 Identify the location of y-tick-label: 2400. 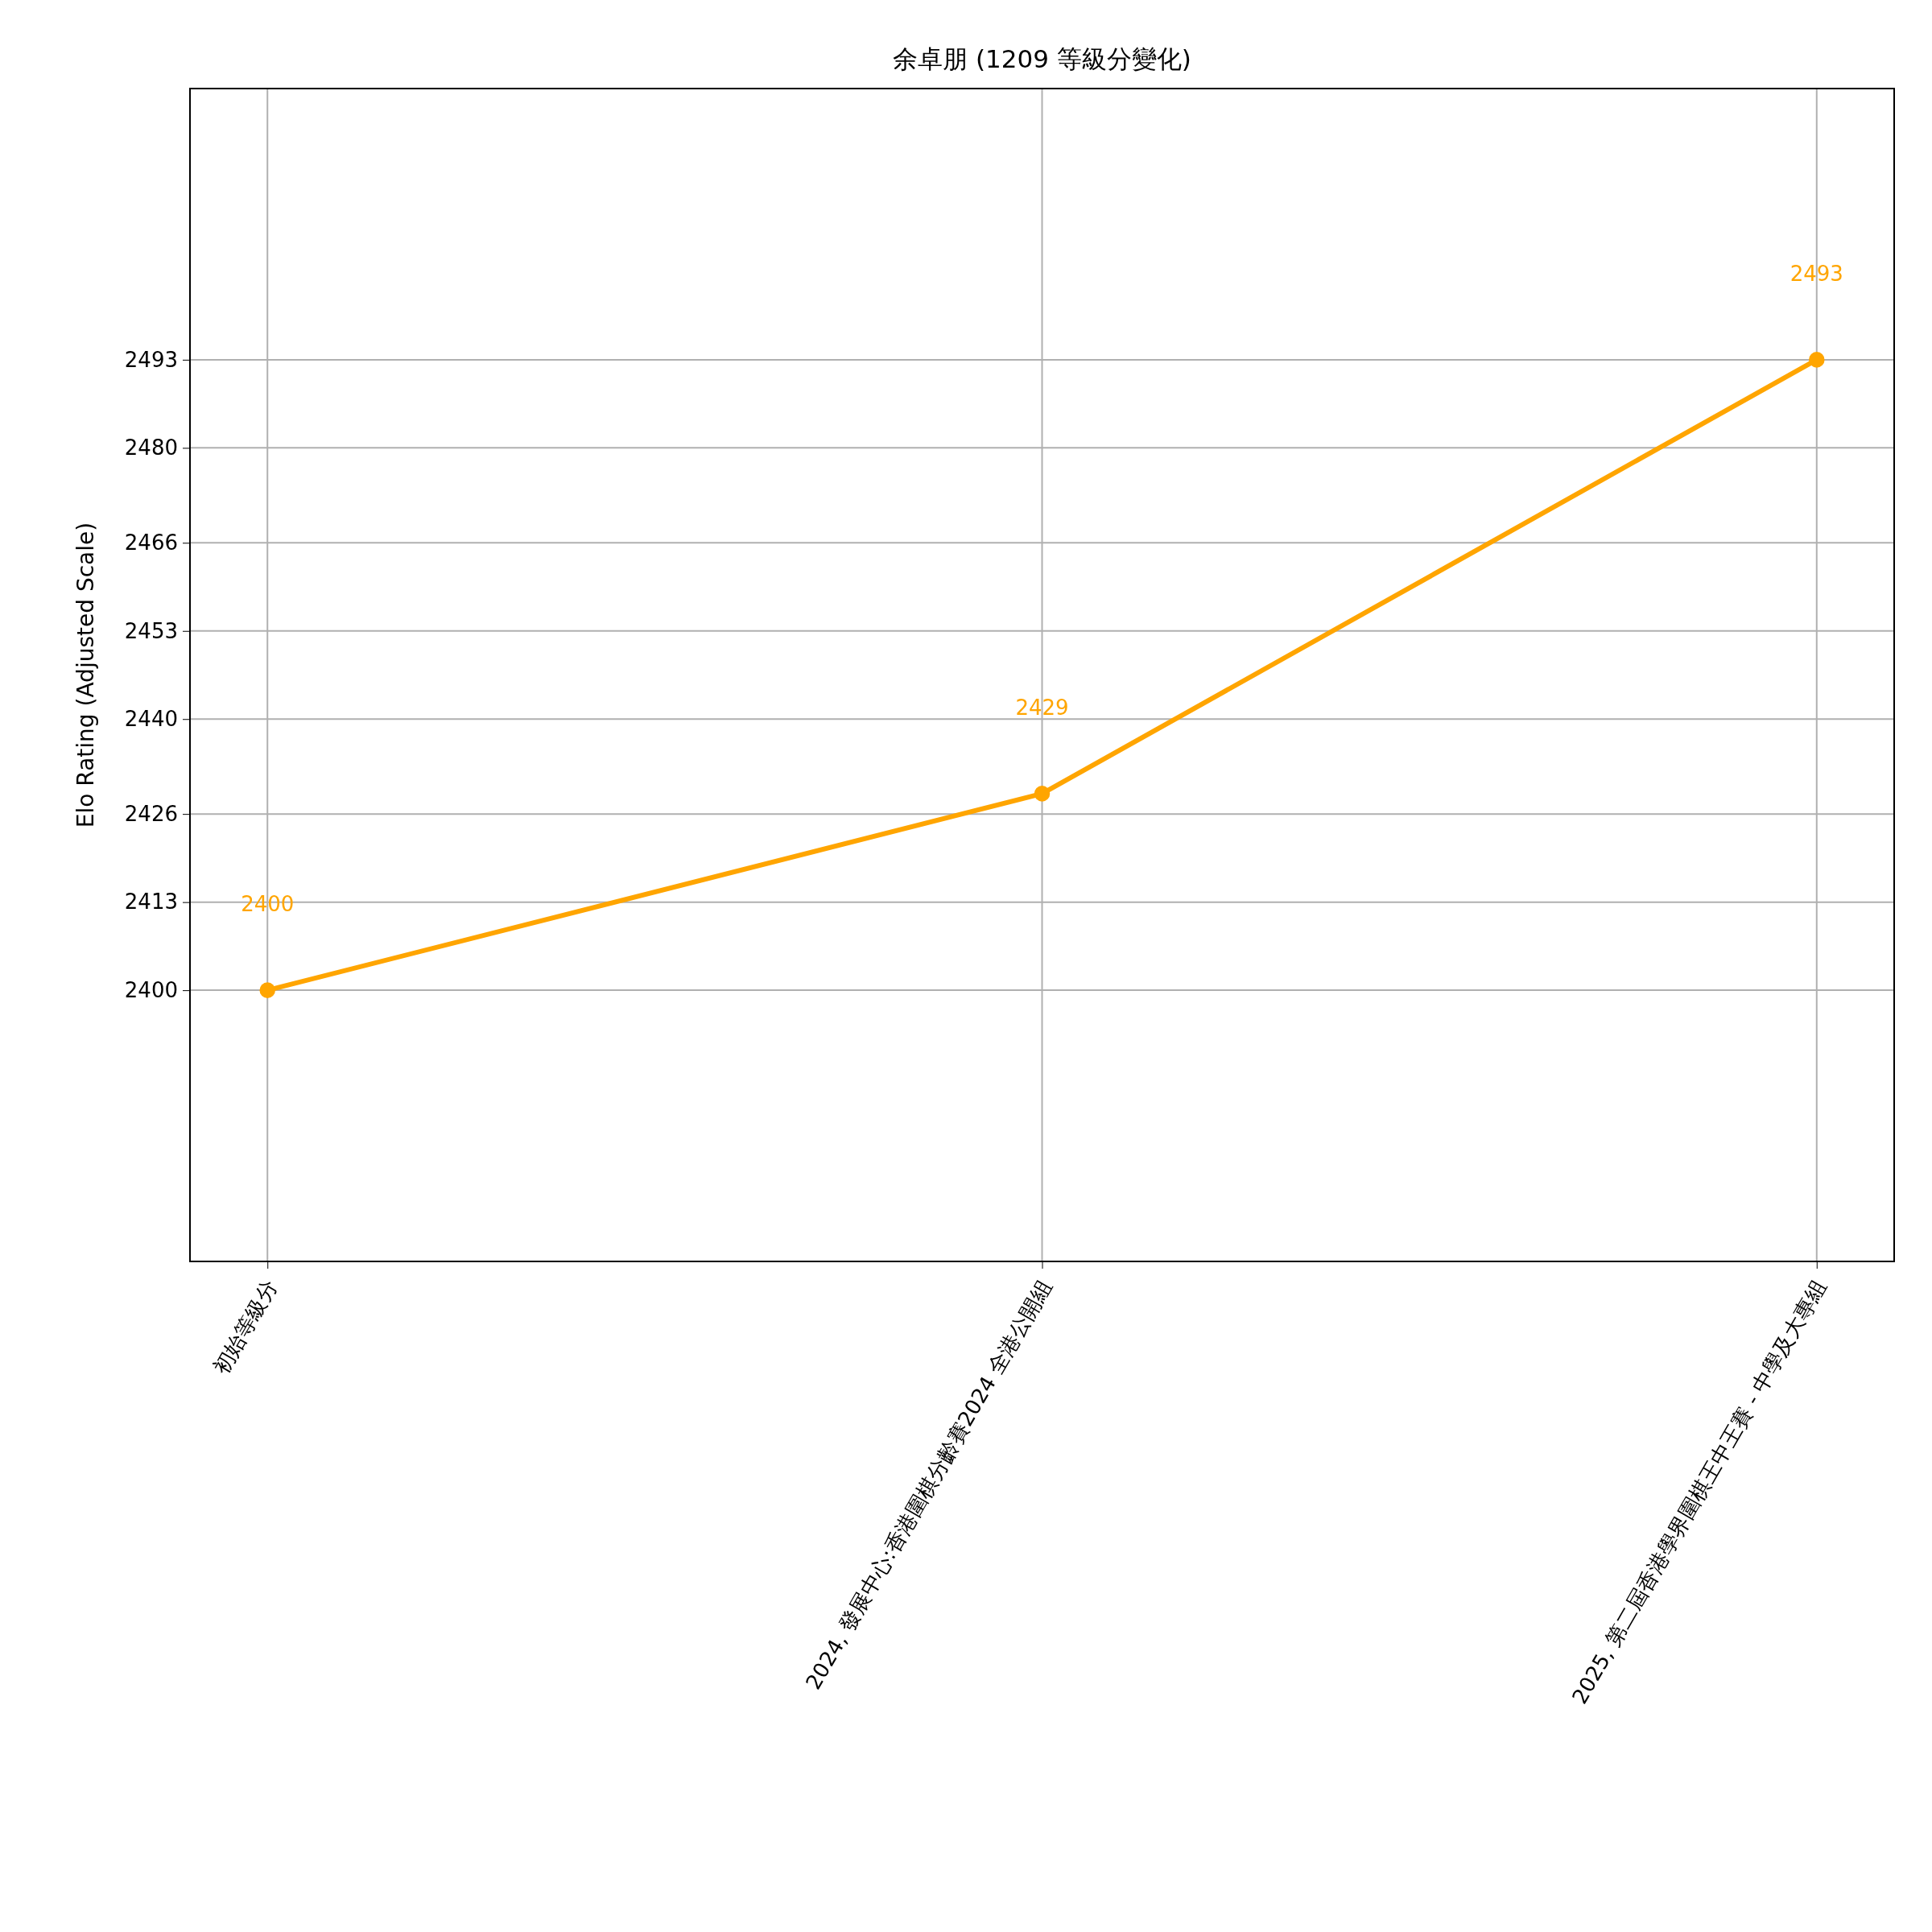
(151, 989).